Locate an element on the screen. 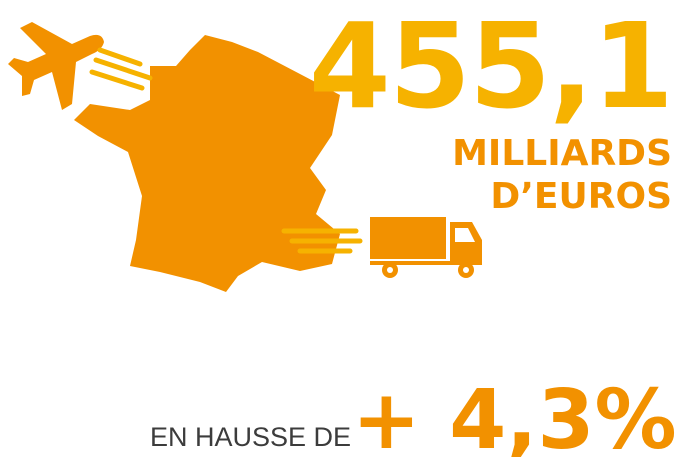 The height and width of the screenshot is (457, 687). change-value: + 4,3% is located at coordinates (514, 415).